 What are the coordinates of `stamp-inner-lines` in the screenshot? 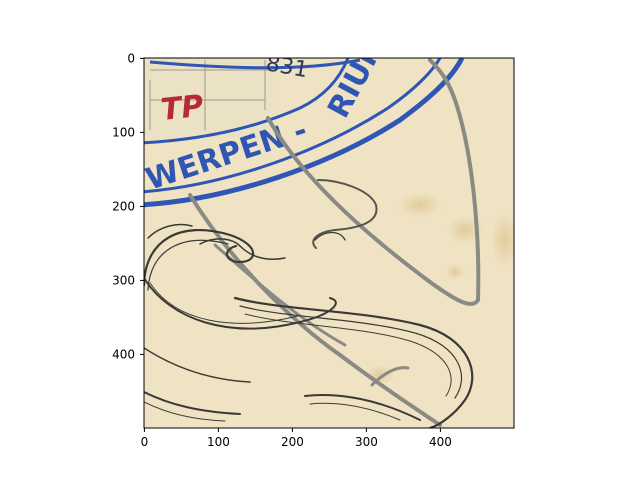 It's located at (209, 95).